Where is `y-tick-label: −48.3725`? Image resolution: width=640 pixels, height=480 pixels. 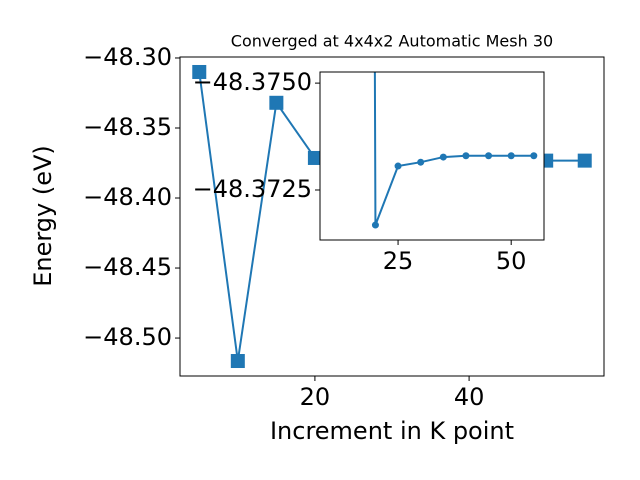 y-tick-label: −48.3725 is located at coordinates (252, 189).